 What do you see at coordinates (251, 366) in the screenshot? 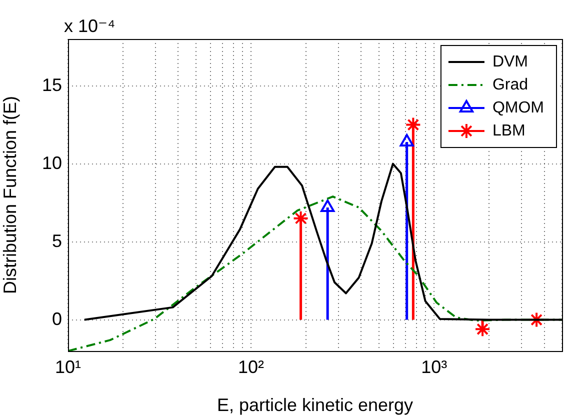
I see `x-tick-label: 10²` at bounding box center [251, 366].